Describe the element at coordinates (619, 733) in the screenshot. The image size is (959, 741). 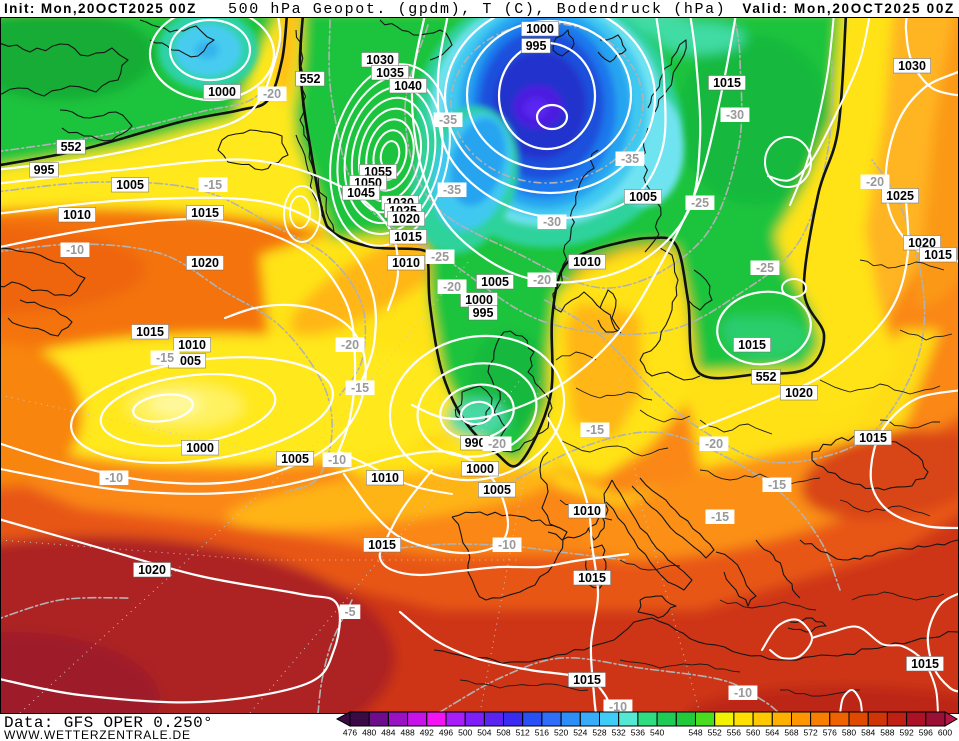
I see `svg-text: 532` at that location.